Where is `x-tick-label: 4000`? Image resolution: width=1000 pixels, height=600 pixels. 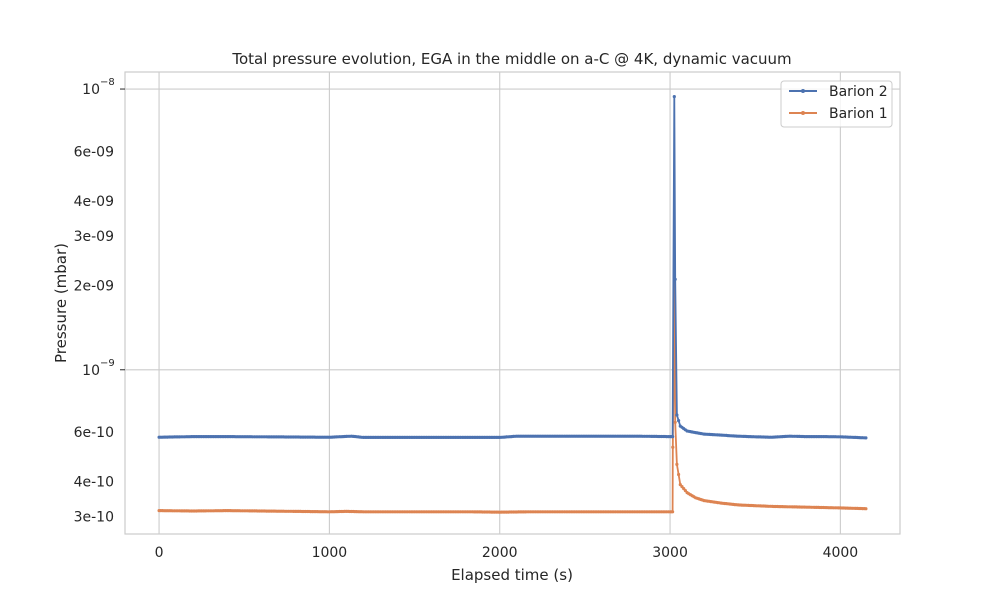
x-tick-label: 4000 is located at coordinates (841, 553).